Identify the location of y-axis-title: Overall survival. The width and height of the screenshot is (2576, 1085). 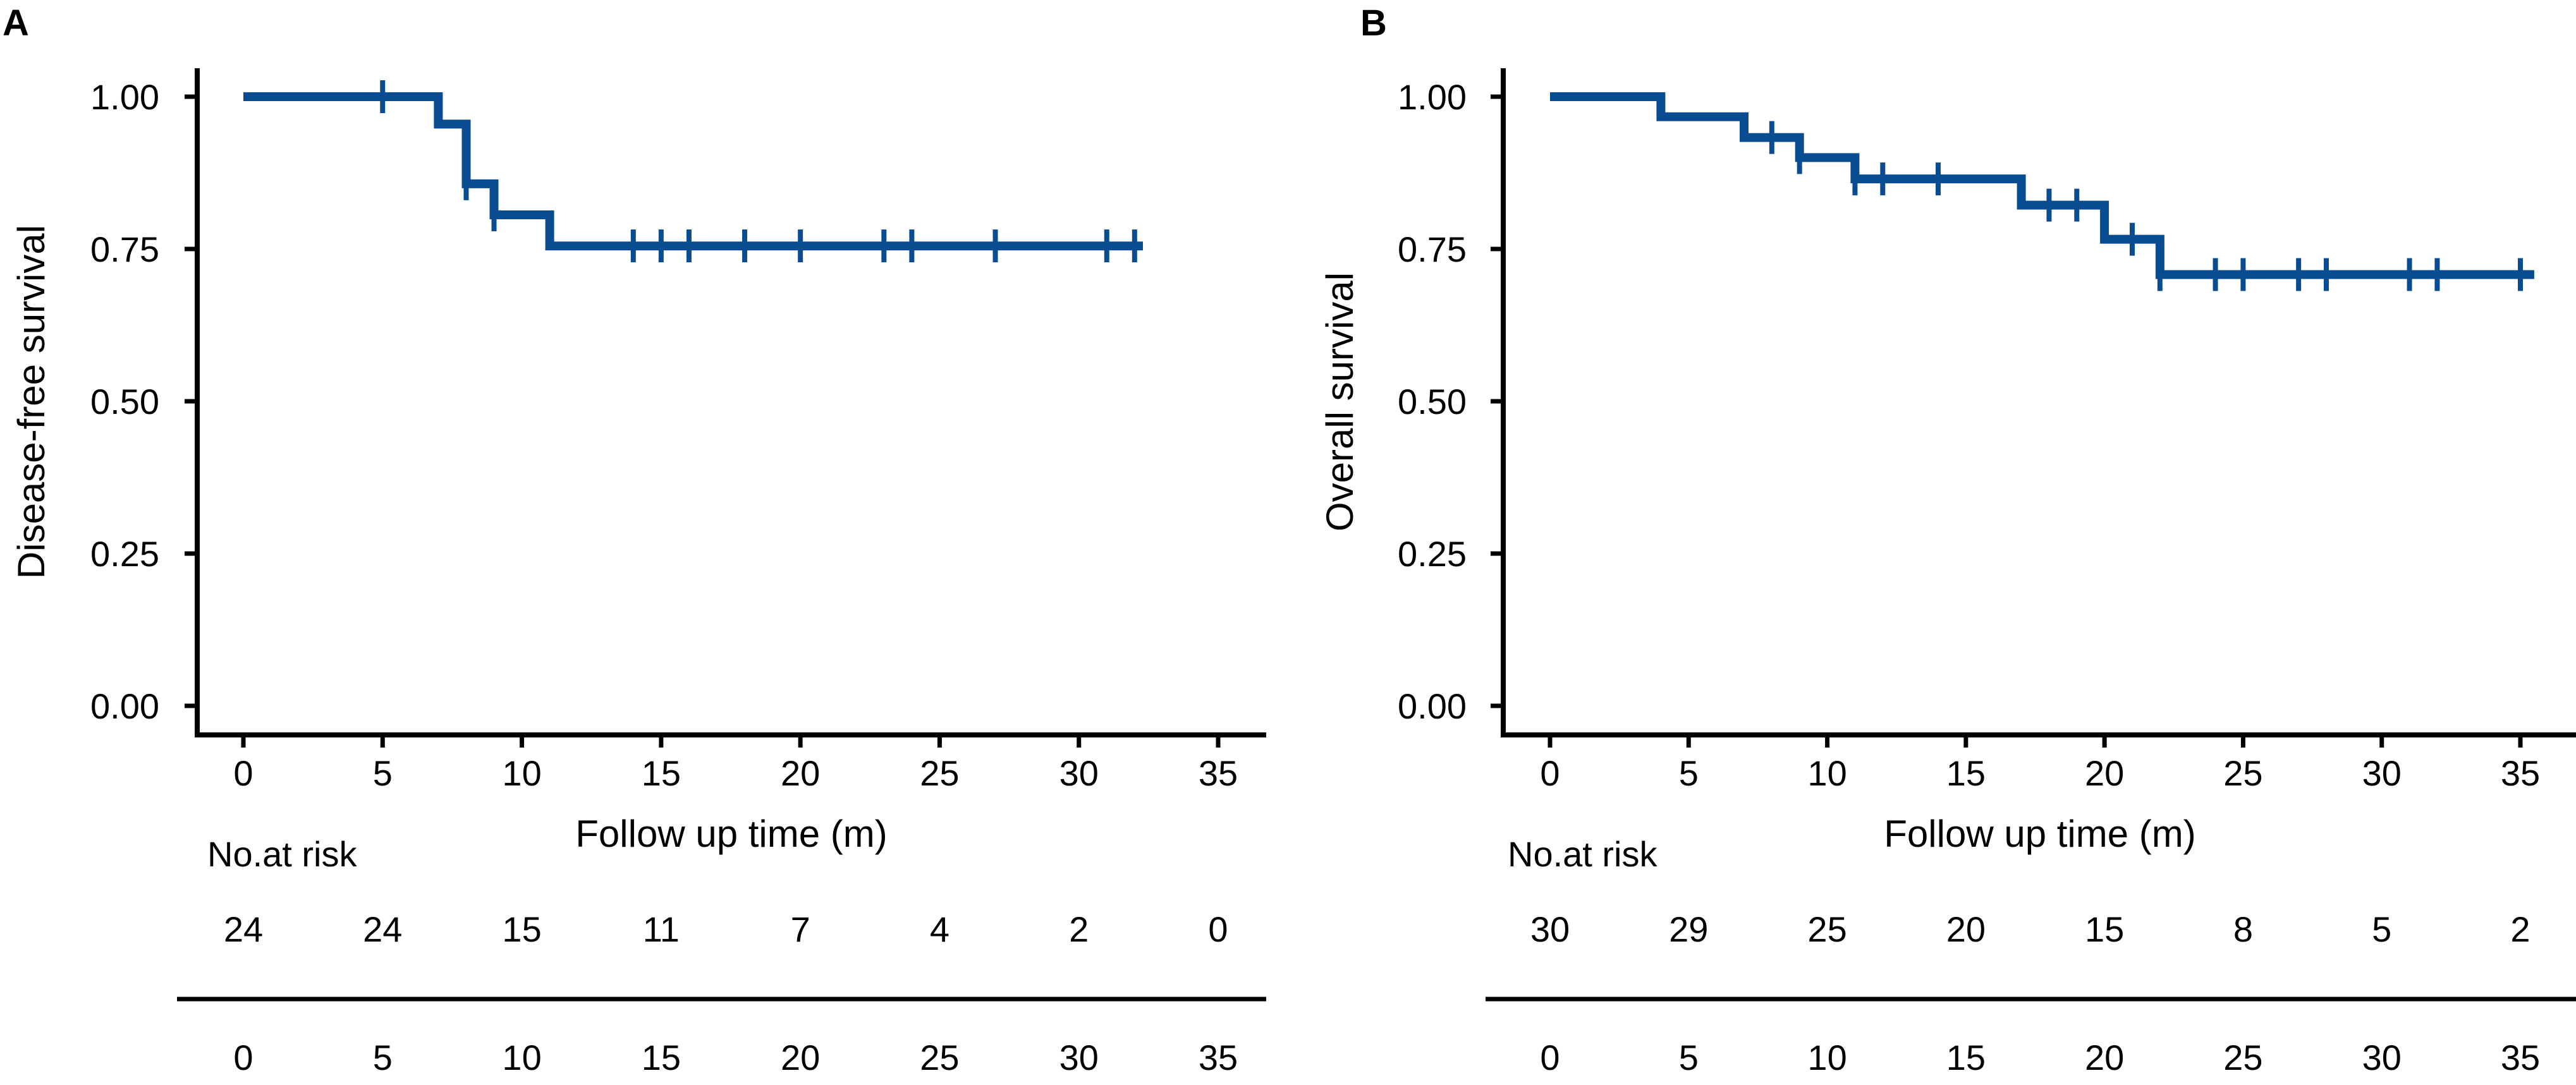
(1340, 401).